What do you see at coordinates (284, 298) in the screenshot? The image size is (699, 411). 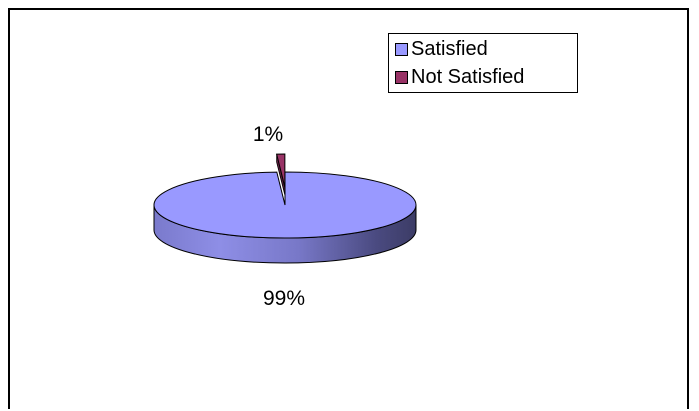 I see `data-label-satisfied: 99%` at bounding box center [284, 298].